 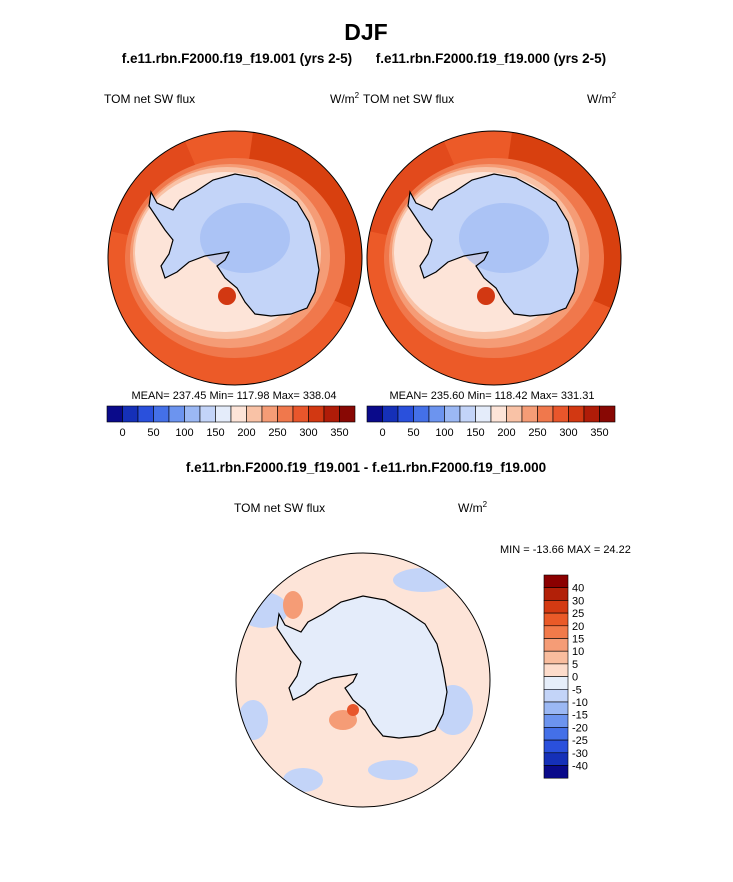 I want to click on panel-stats: MEAN= 235.60 Min= 118.42 Max= 331.31, so click(x=492, y=396).